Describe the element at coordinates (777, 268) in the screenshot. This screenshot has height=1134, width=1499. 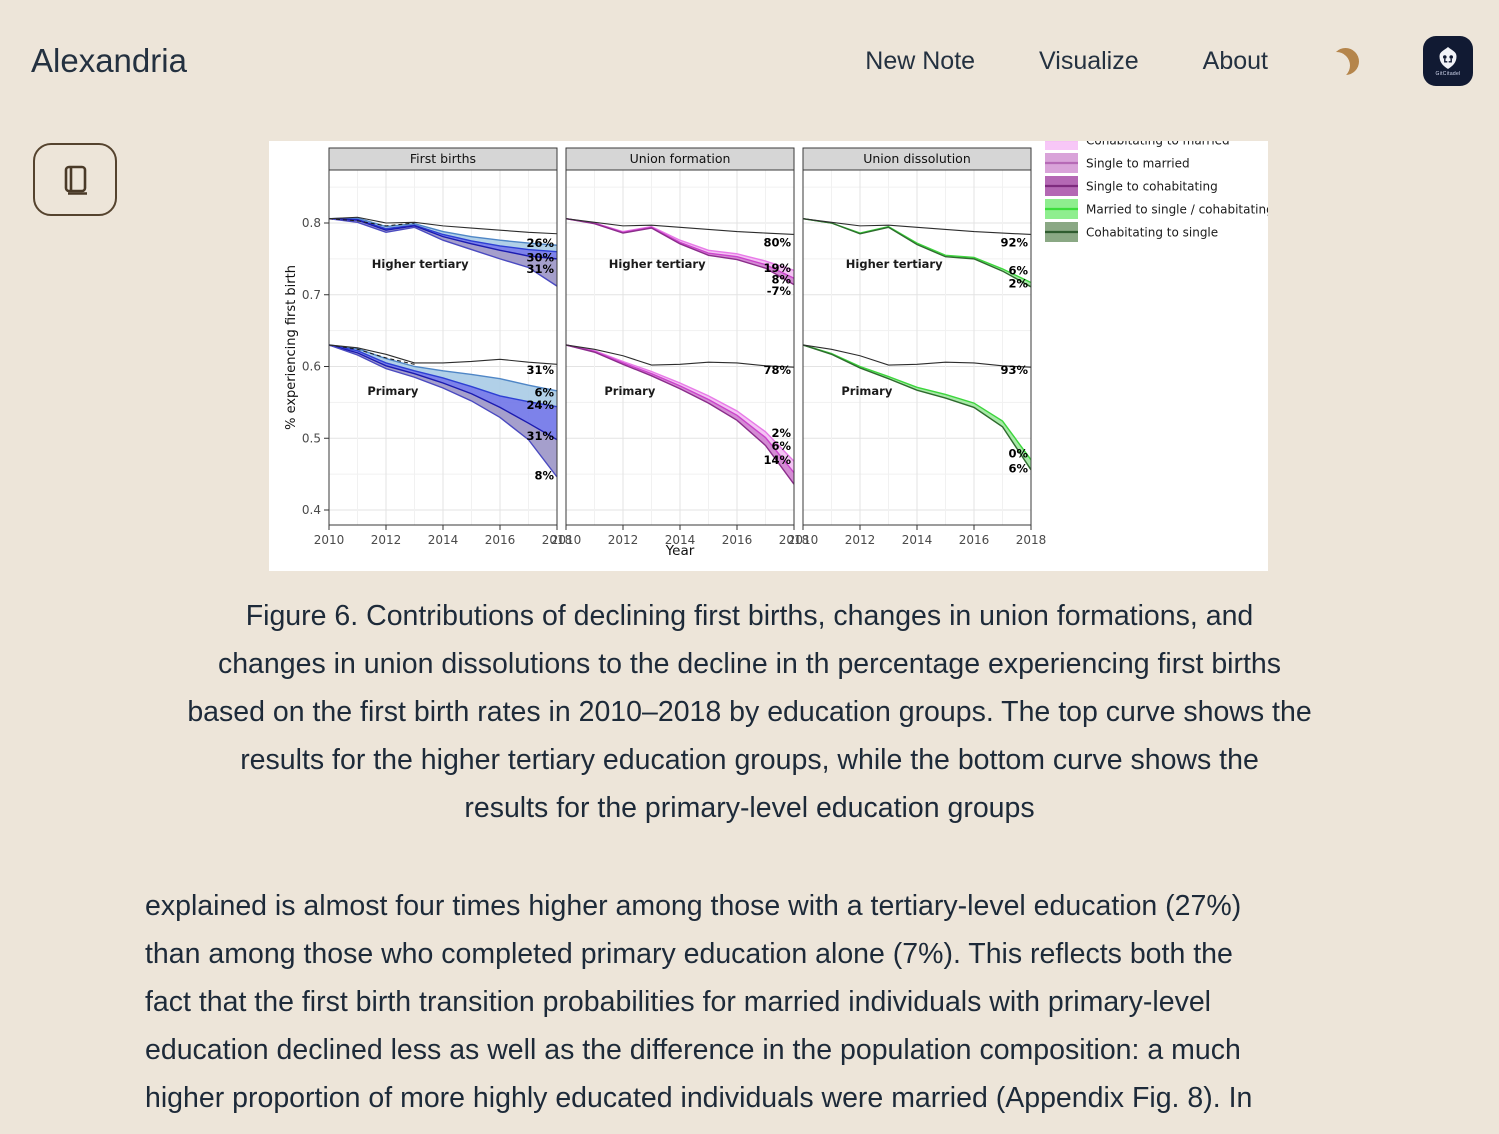
I see `svg-text: 19%` at that location.